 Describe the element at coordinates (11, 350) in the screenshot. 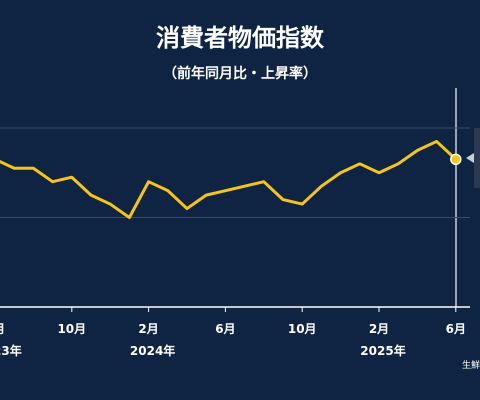

I see `year-label: 2023年` at that location.